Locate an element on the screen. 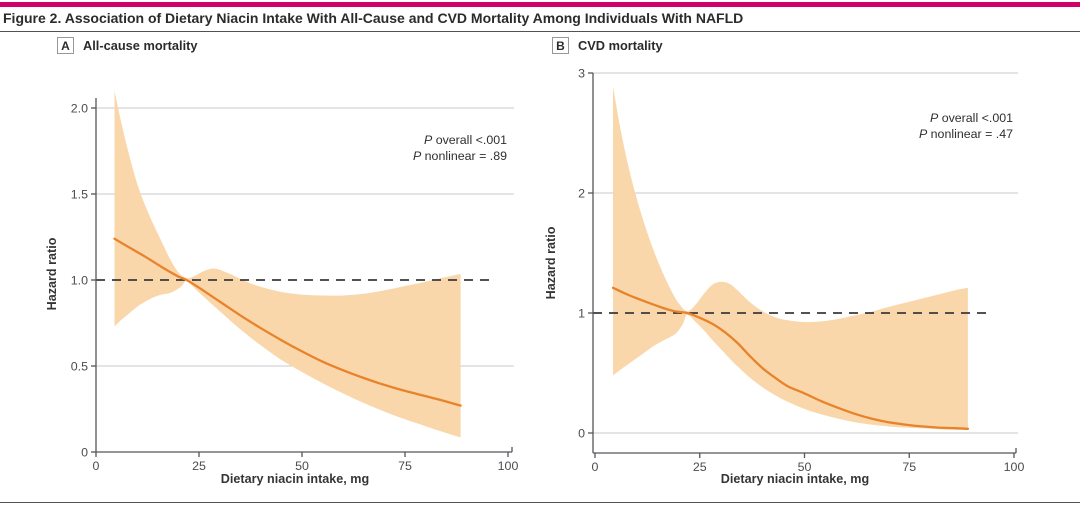 This screenshot has width=1080, height=508. top-accent-bar is located at coordinates (540, 4).